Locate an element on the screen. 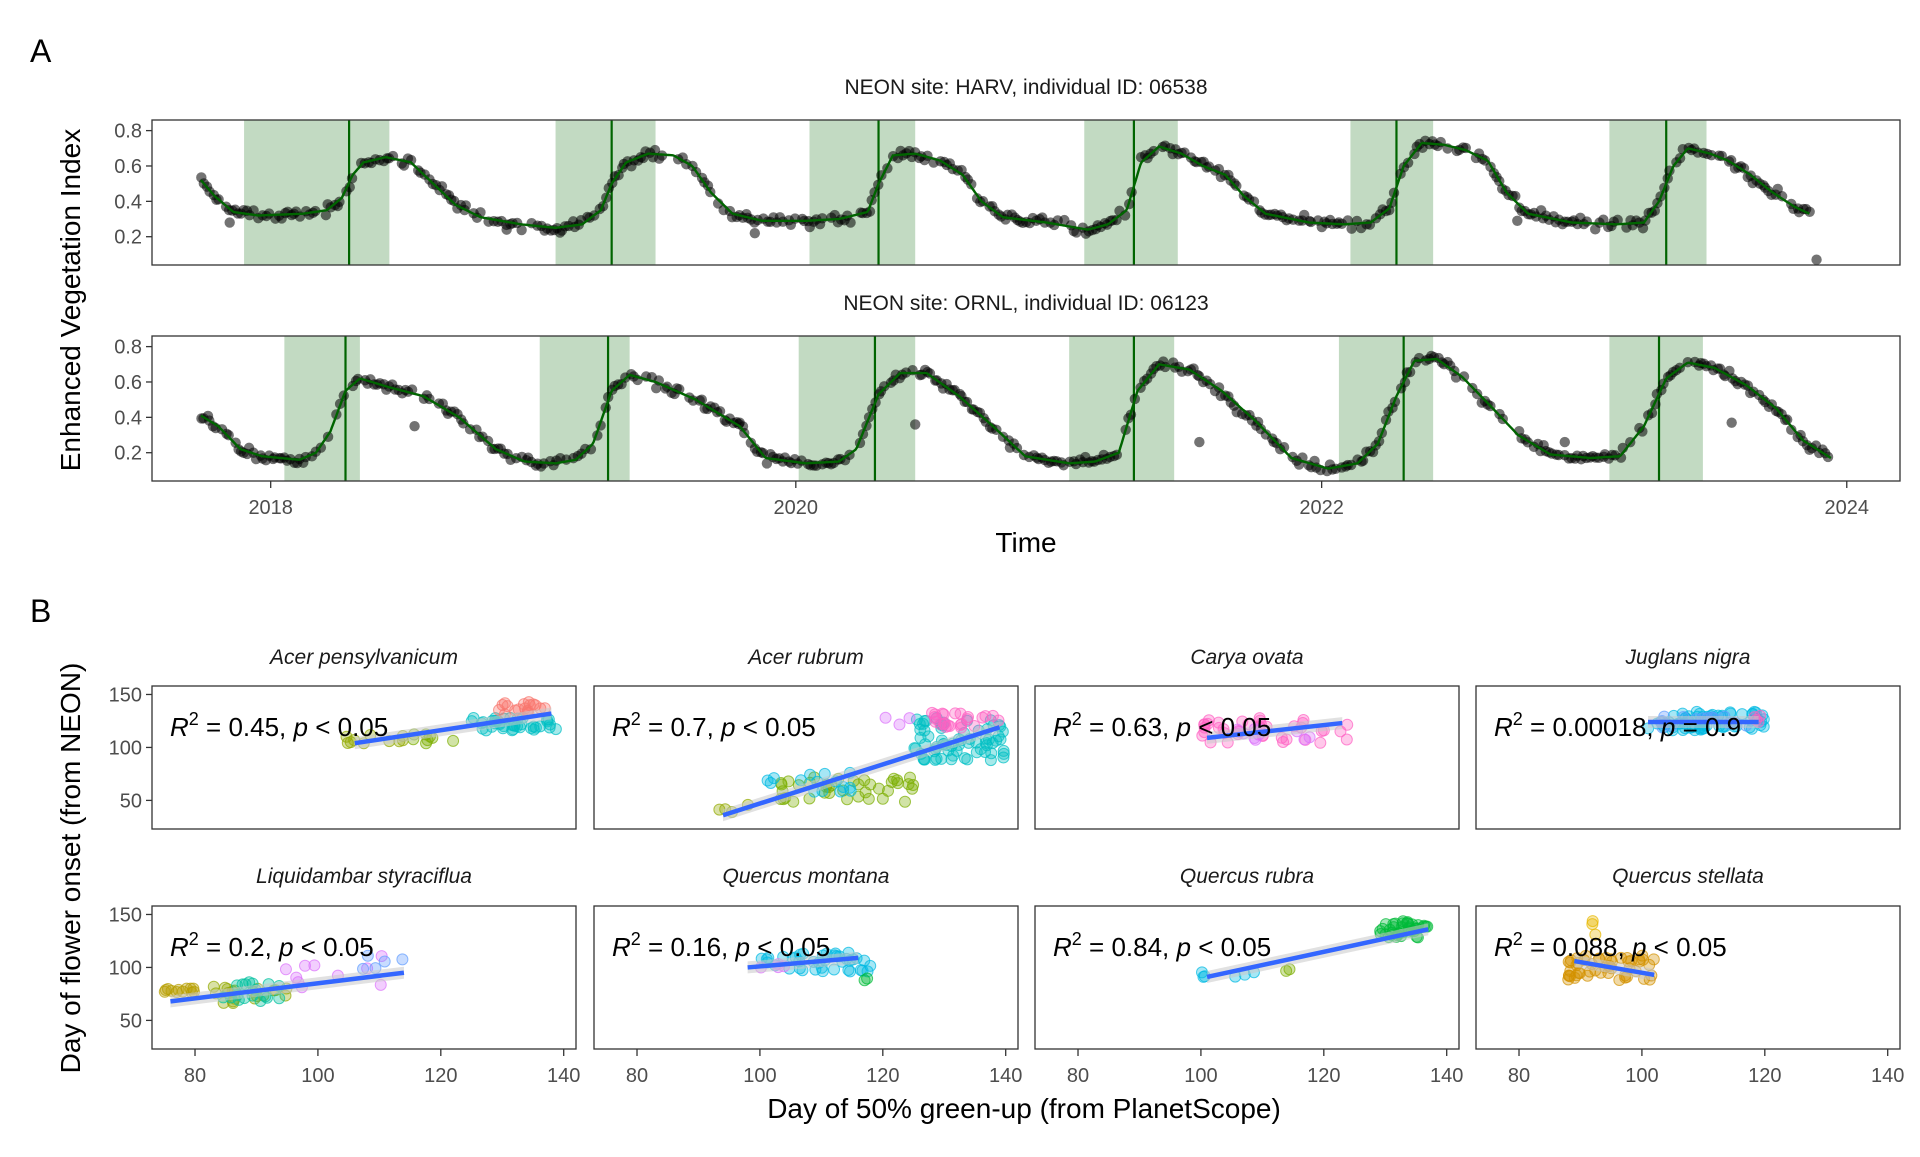  facet-species-title: Juglans nigra is located at coordinates (1688, 657).